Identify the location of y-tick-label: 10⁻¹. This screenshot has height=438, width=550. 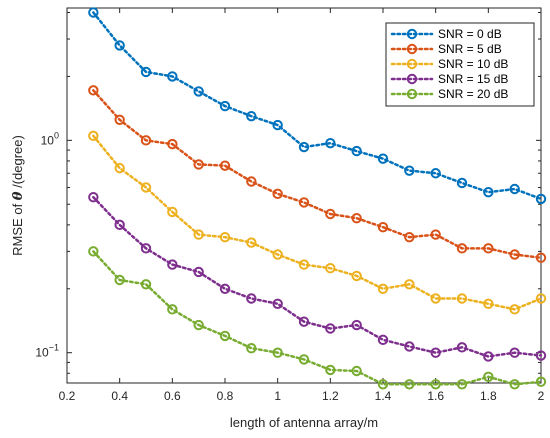
(47, 351).